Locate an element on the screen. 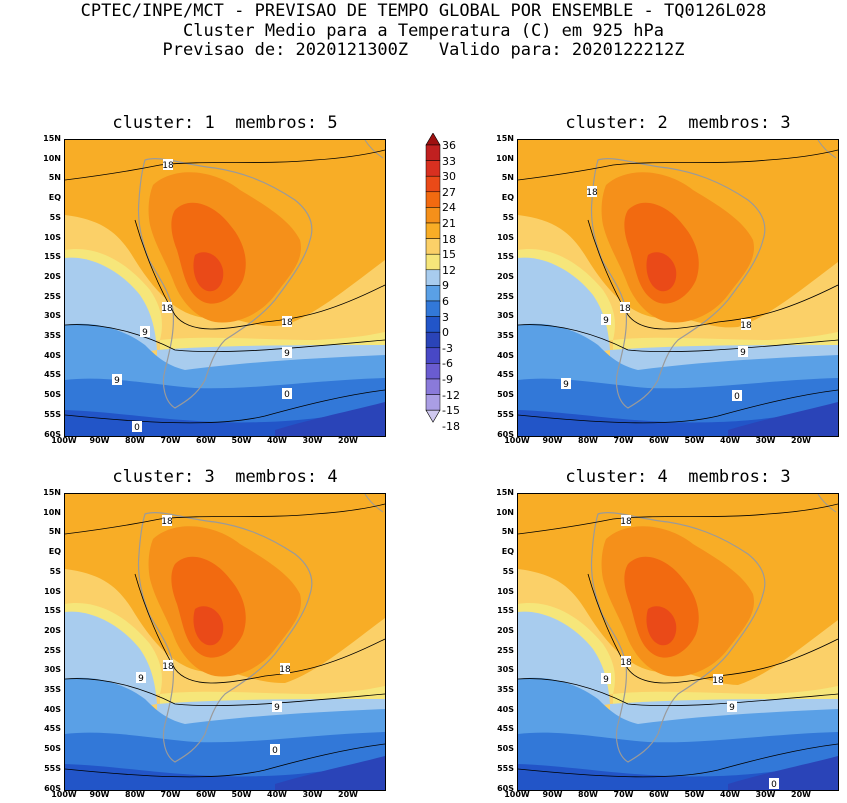 This screenshot has height=803, width=847. lat-tick-label: 25S is located at coordinates (505, 296).